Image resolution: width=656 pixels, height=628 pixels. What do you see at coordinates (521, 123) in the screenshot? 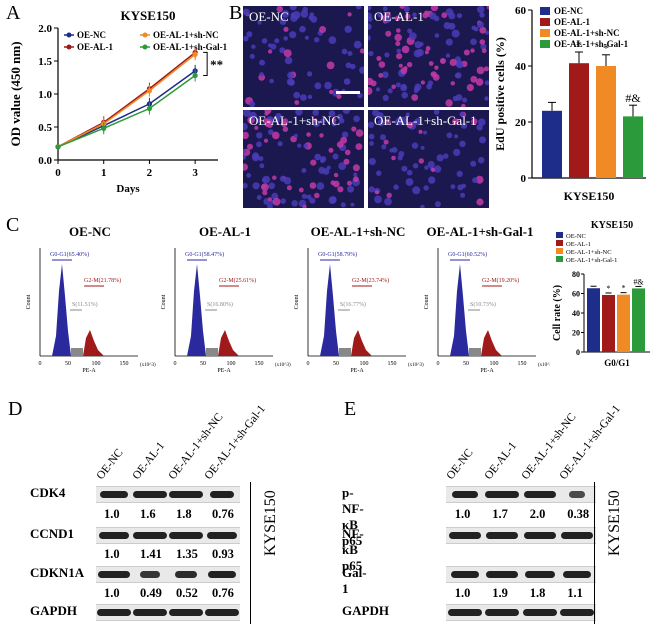
I see `y-tick-label: 20` at bounding box center [521, 123].